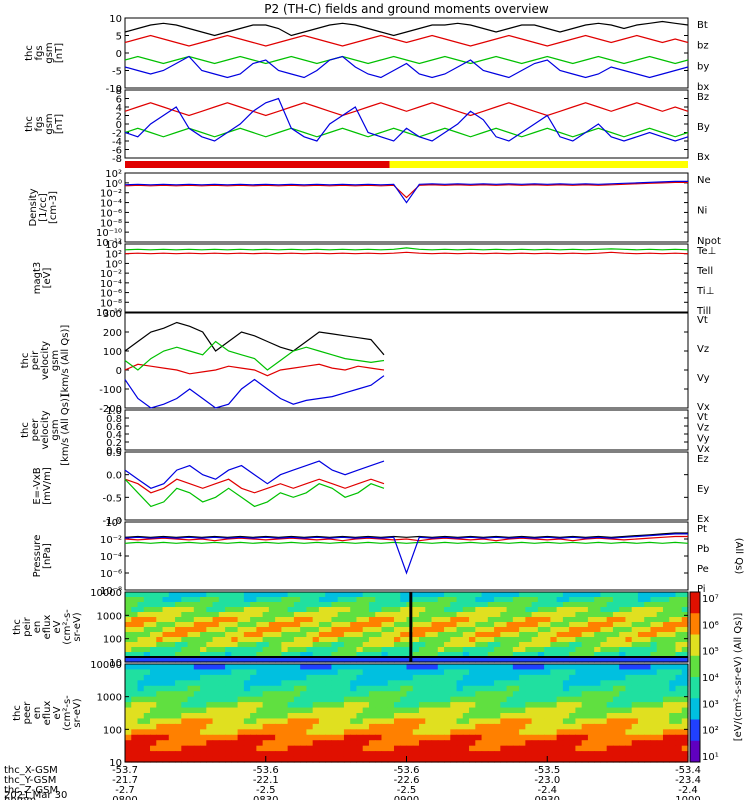 This screenshot has width=750, height=800. What do you see at coordinates (117, 134) in the screenshot?
I see `y-tick-label: -2` at bounding box center [117, 134].